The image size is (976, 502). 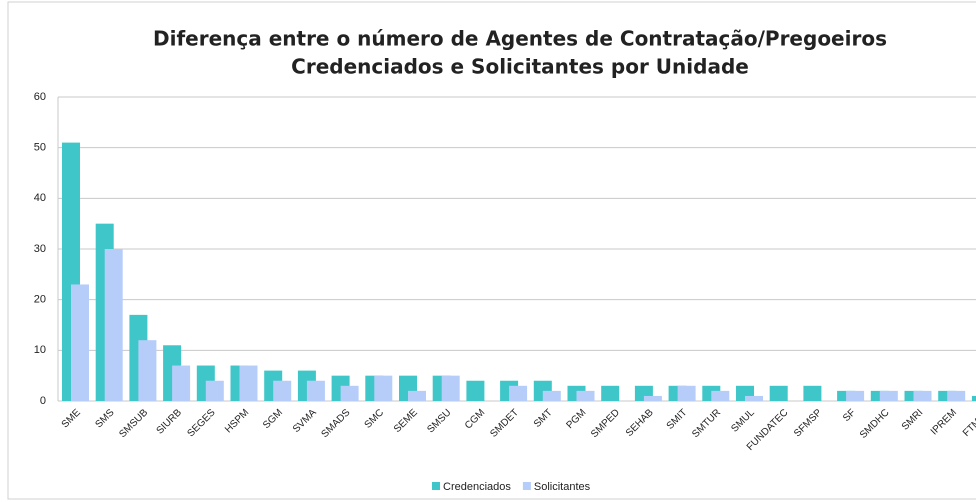 I want to click on y-tick-label: 20, so click(x=40, y=300).